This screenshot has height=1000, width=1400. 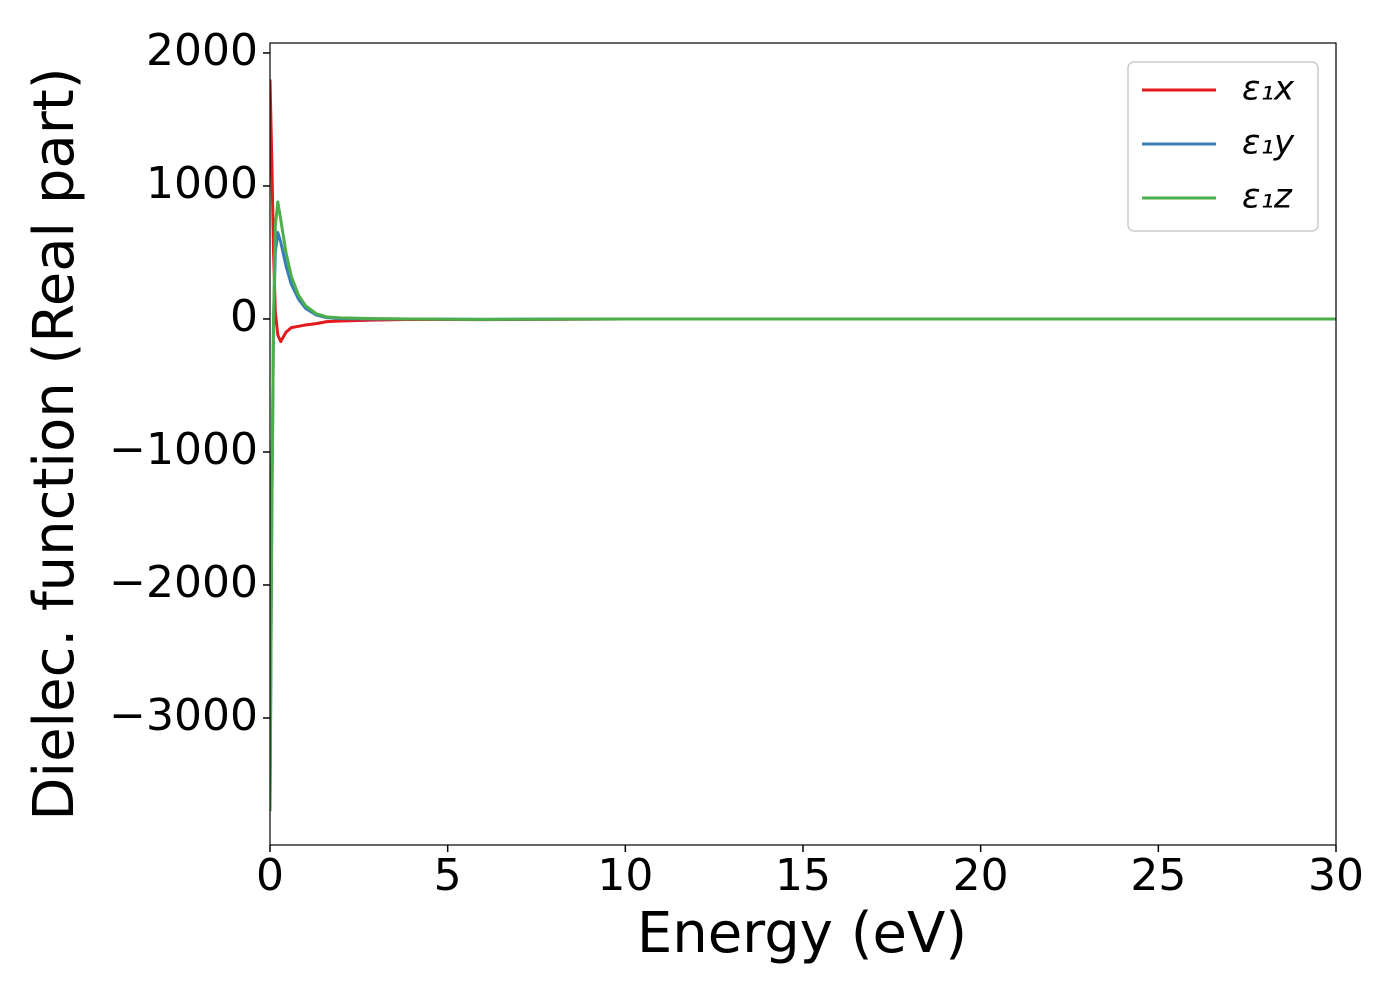 What do you see at coordinates (54, 443) in the screenshot?
I see `y-axis-label: Dielec. function (Real part)` at bounding box center [54, 443].